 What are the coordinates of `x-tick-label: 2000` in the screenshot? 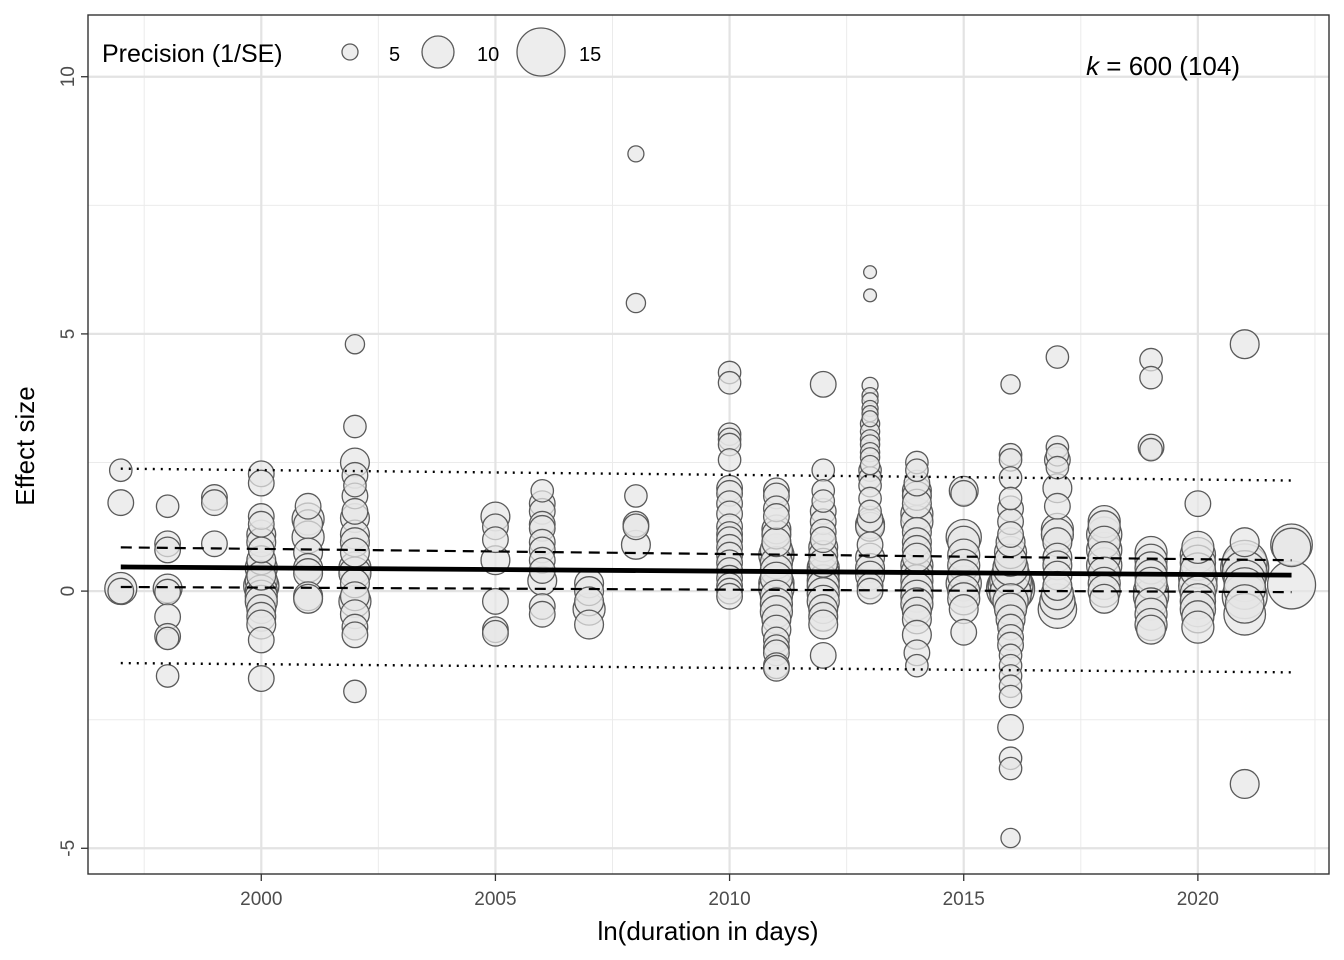 It's located at (261, 899).